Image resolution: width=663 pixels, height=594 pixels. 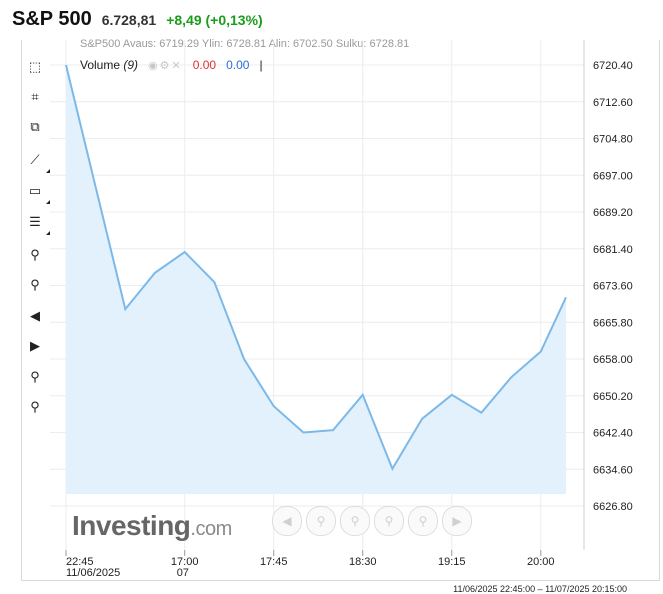 What do you see at coordinates (613, 434) in the screenshot?
I see `y-tick-label: 6642.40` at bounding box center [613, 434].